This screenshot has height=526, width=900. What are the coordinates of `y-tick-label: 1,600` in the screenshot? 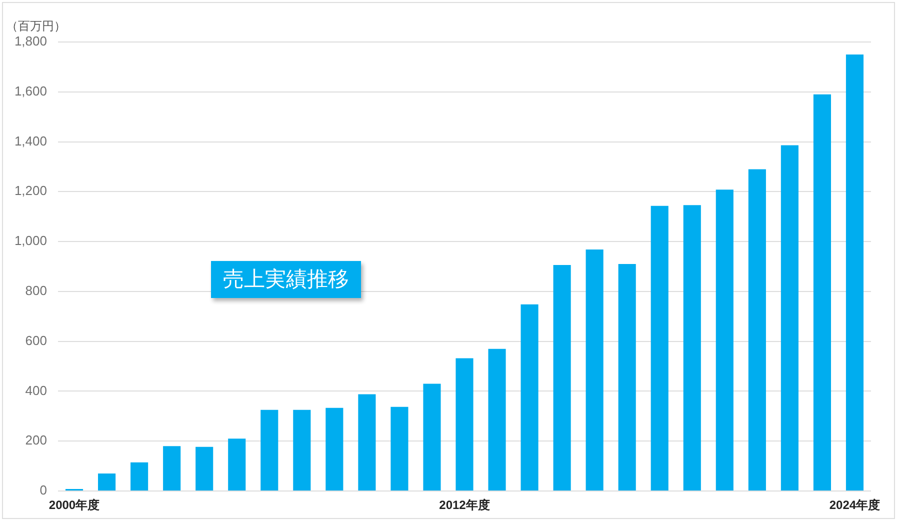 It's located at (30, 90).